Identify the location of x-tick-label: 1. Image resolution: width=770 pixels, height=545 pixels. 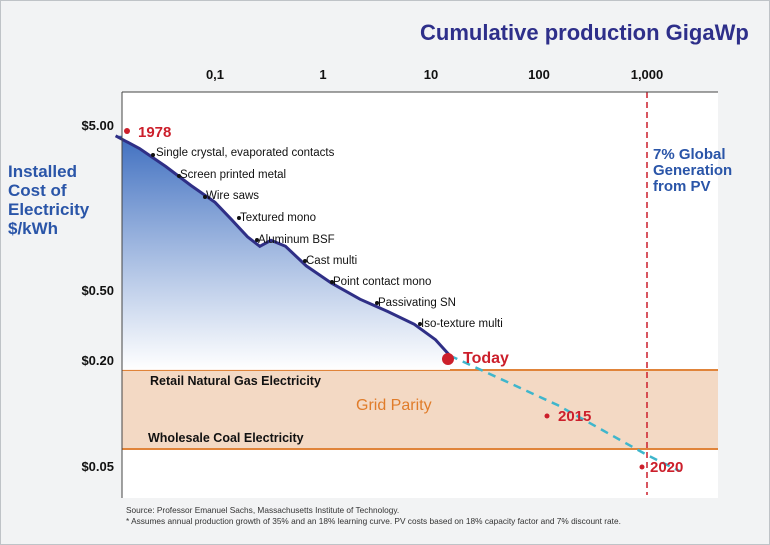
(322, 74).